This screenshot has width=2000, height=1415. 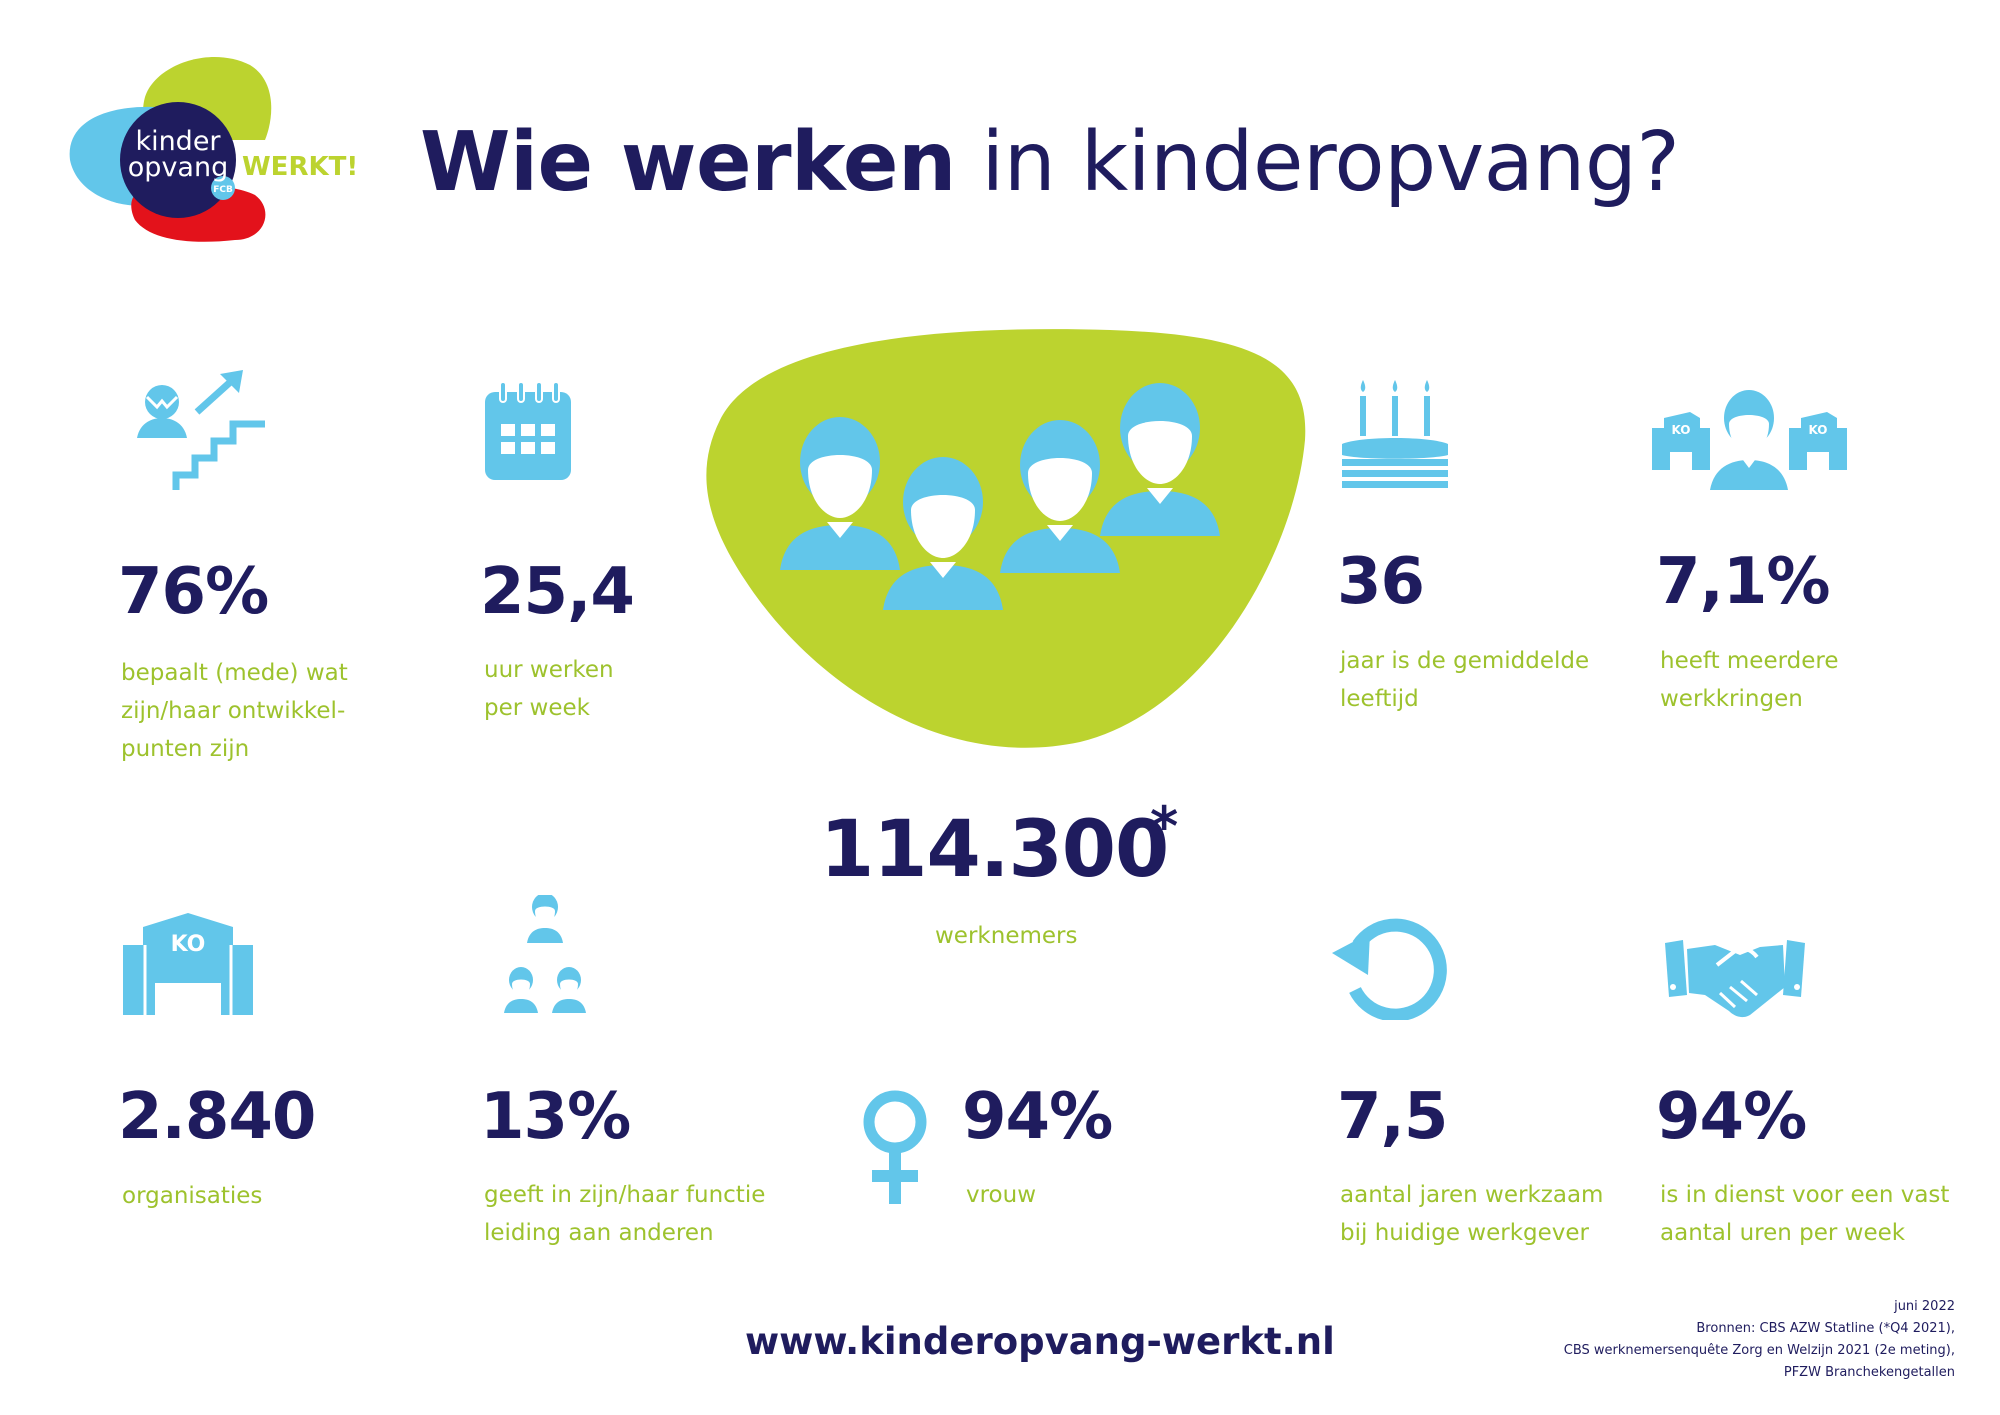 What do you see at coordinates (994, 850) in the screenshot?
I see `central-value: 114.300` at bounding box center [994, 850].